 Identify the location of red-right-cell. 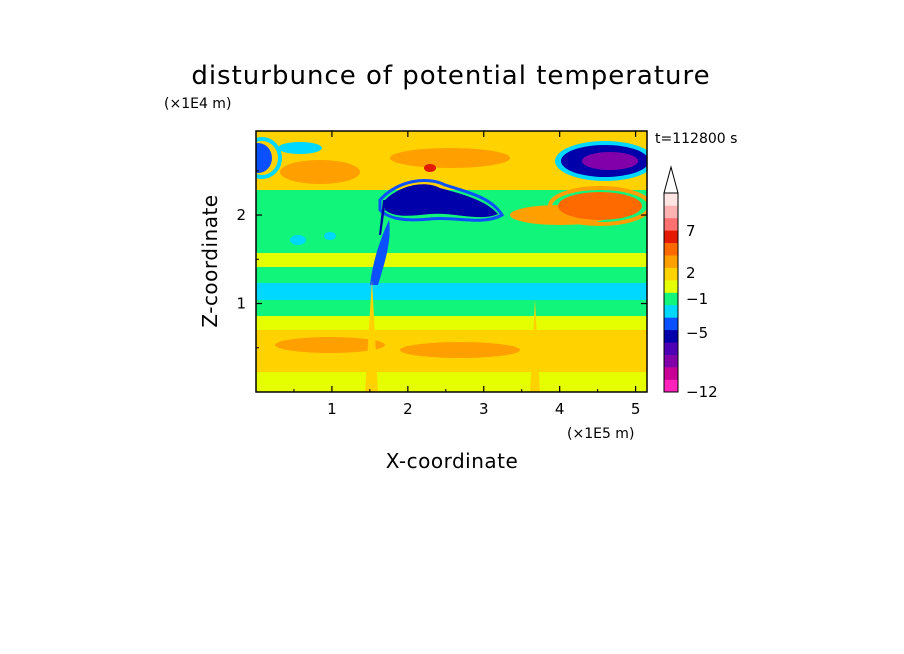
(600, 206).